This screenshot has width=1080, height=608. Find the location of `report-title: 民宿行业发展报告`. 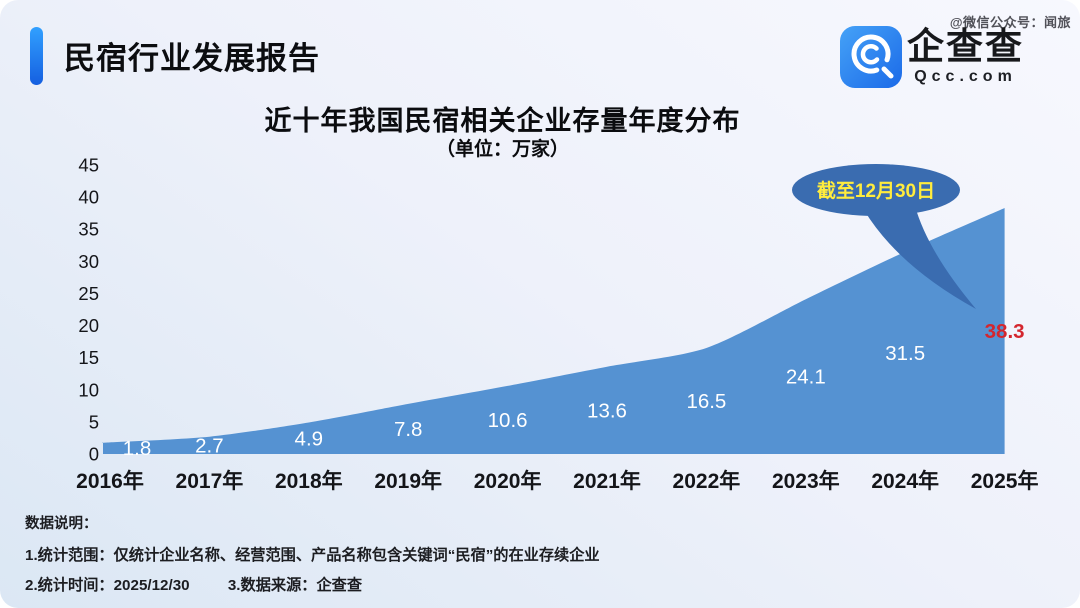

report-title: 民宿行业发展报告 is located at coordinates (192, 58).